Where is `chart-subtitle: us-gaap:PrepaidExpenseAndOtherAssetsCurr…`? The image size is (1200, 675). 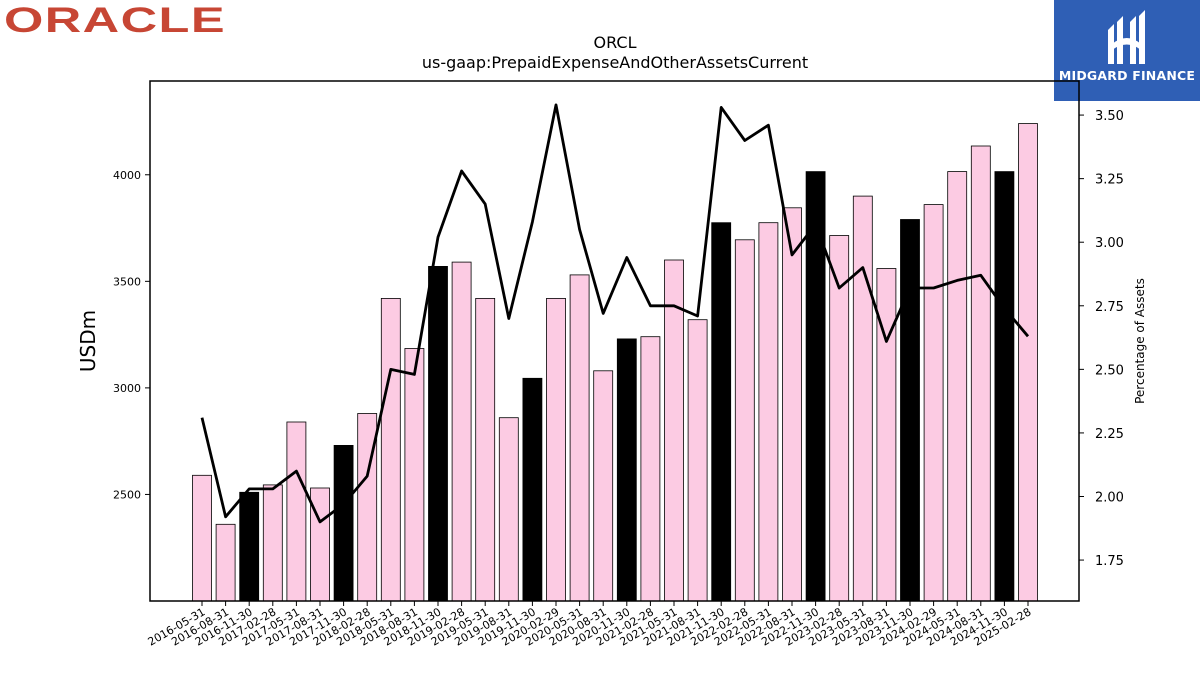 chart-subtitle: us-gaap:PrepaidExpenseAndOtherAssetsCurr… is located at coordinates (615, 62).